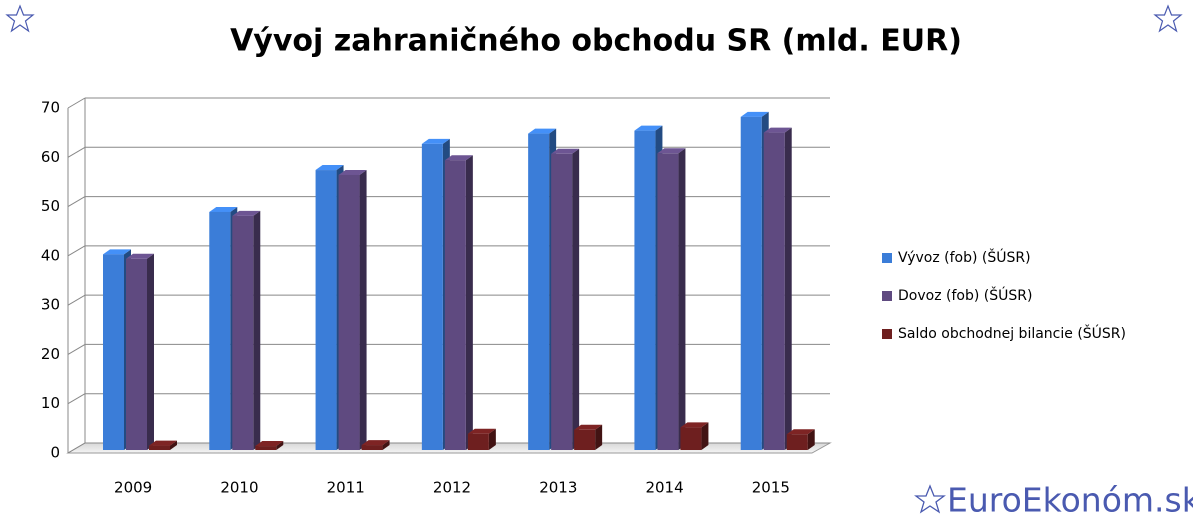 The width and height of the screenshot is (1193, 527). Describe the element at coordinates (965, 295) in the screenshot. I see `legend-label: Dovoz (fob) (ŠÚSR)` at that location.